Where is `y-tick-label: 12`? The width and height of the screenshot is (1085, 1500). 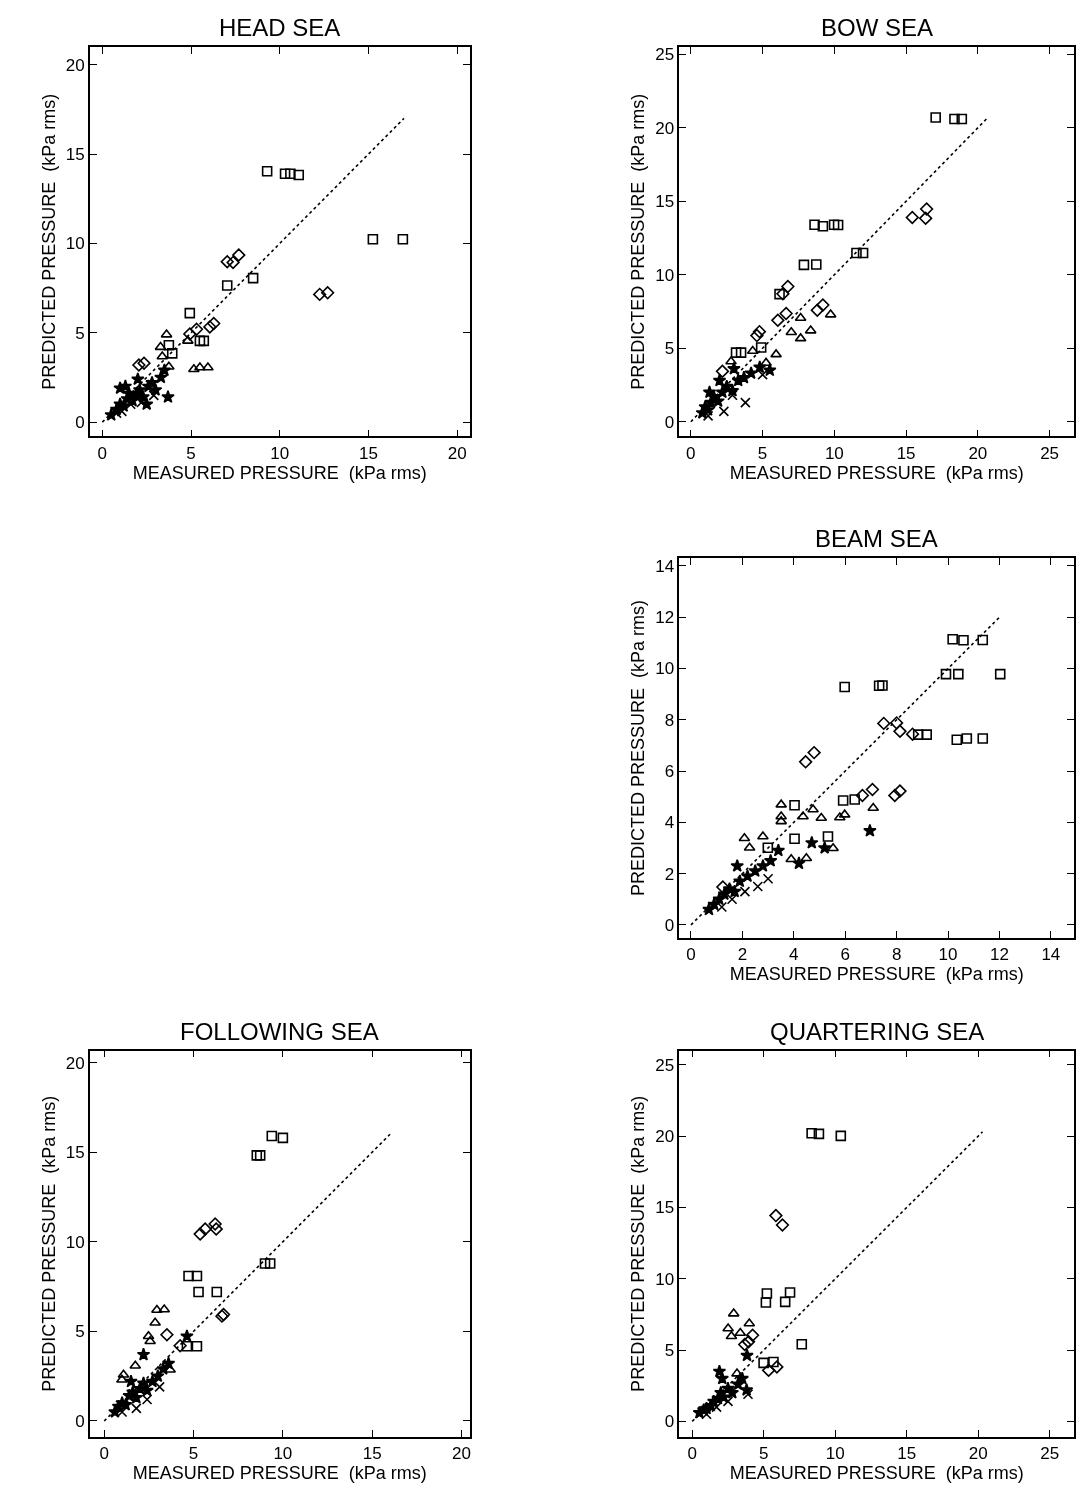 y-tick-label: 12 is located at coordinates (665, 618).